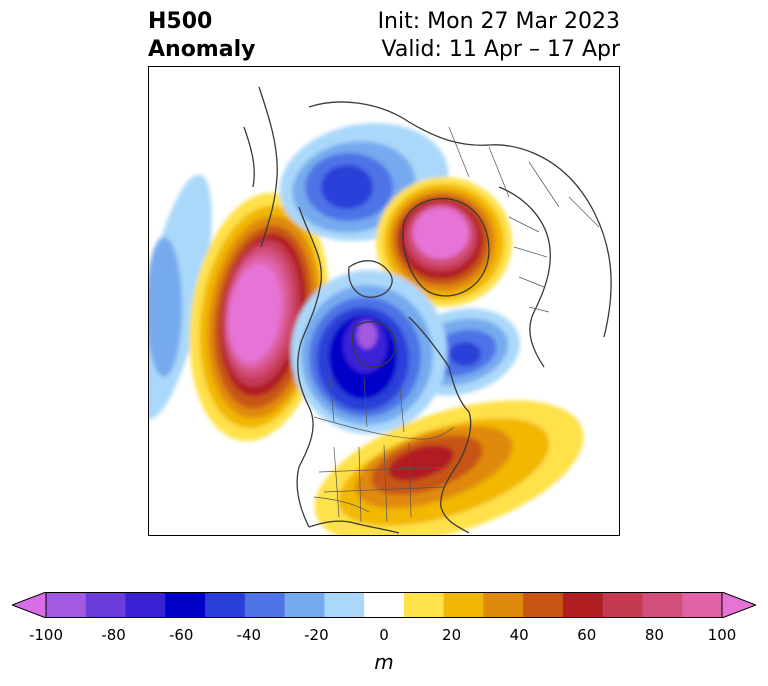 This screenshot has width=768, height=686. Describe the element at coordinates (465, 354) in the screenshot. I see `neg-atlantic-core` at that location.